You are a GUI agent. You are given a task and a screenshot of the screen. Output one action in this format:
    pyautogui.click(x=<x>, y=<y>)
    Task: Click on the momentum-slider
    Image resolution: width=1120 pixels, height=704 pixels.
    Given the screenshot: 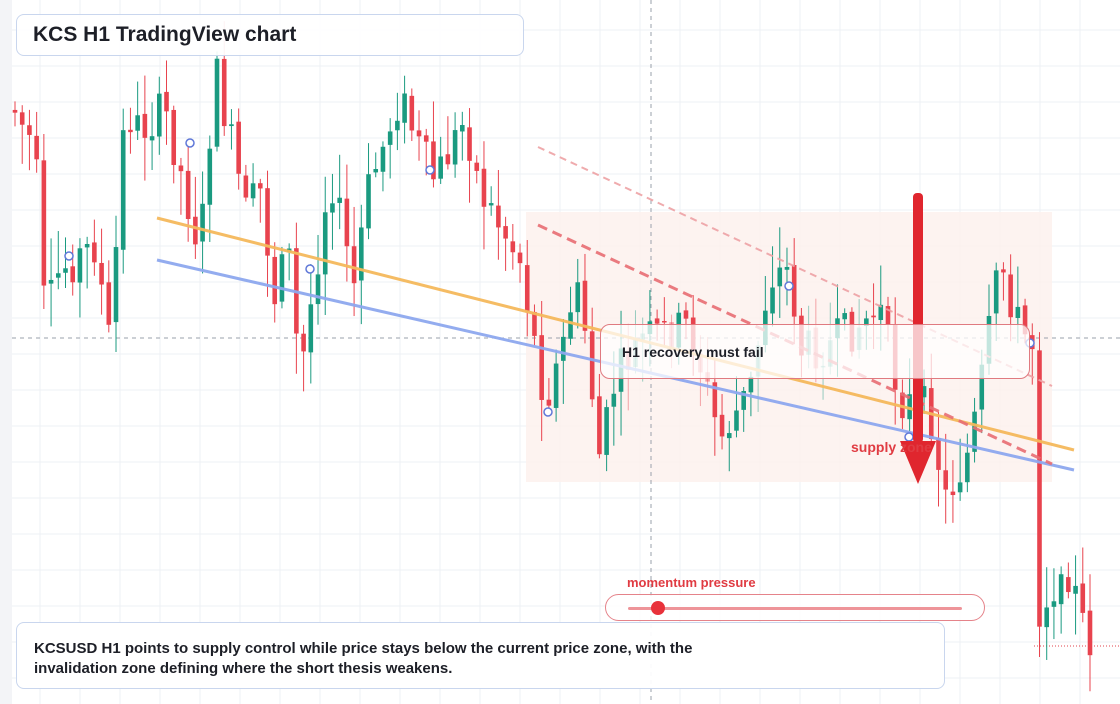 What is the action you would take?
    pyautogui.click(x=795, y=607)
    